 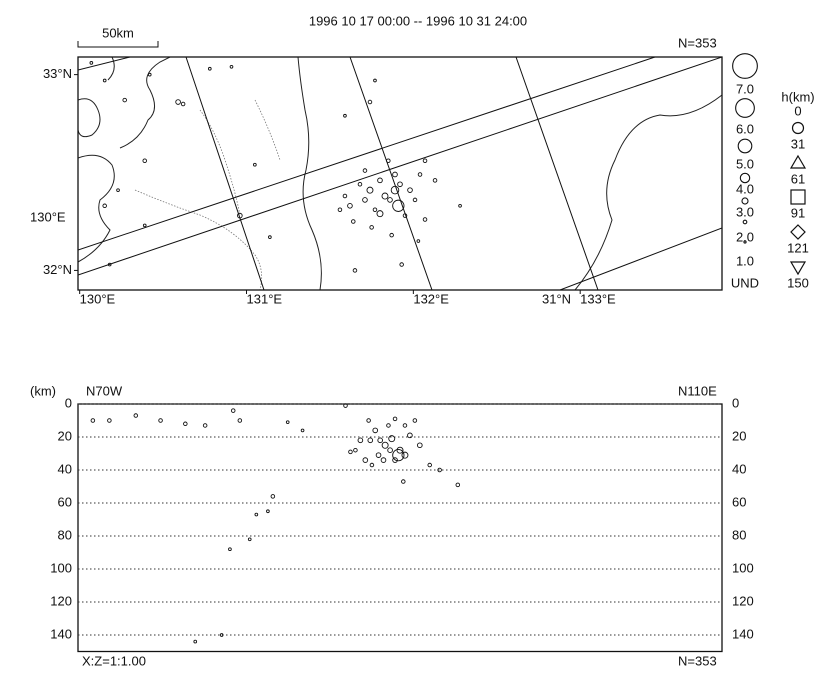 I want to click on depth-legend-label: 31, so click(x=798, y=143).